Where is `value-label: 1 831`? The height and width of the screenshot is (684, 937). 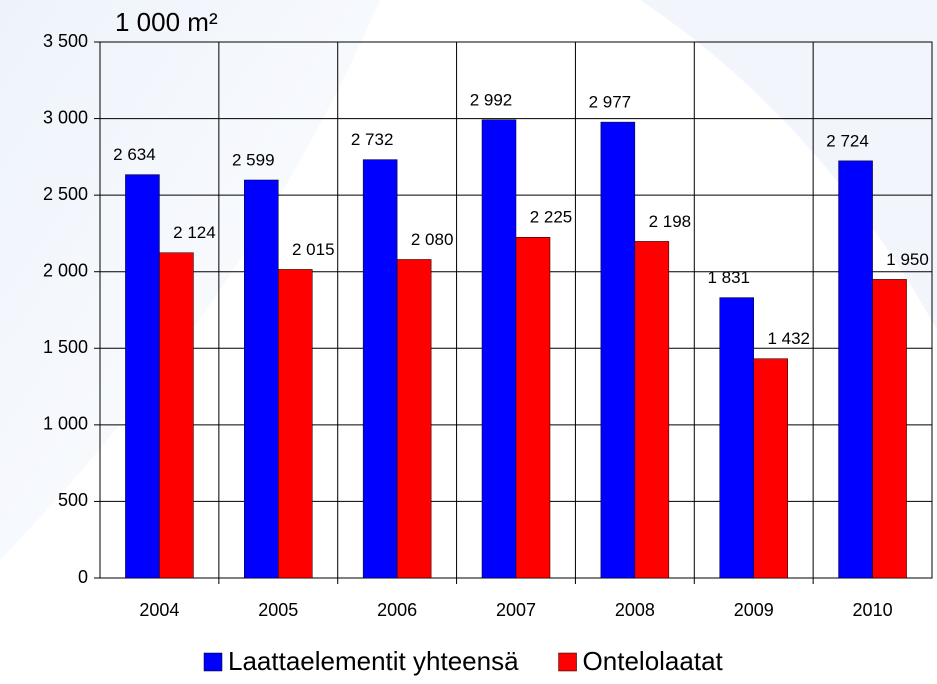
value-label: 1 831 is located at coordinates (728, 277).